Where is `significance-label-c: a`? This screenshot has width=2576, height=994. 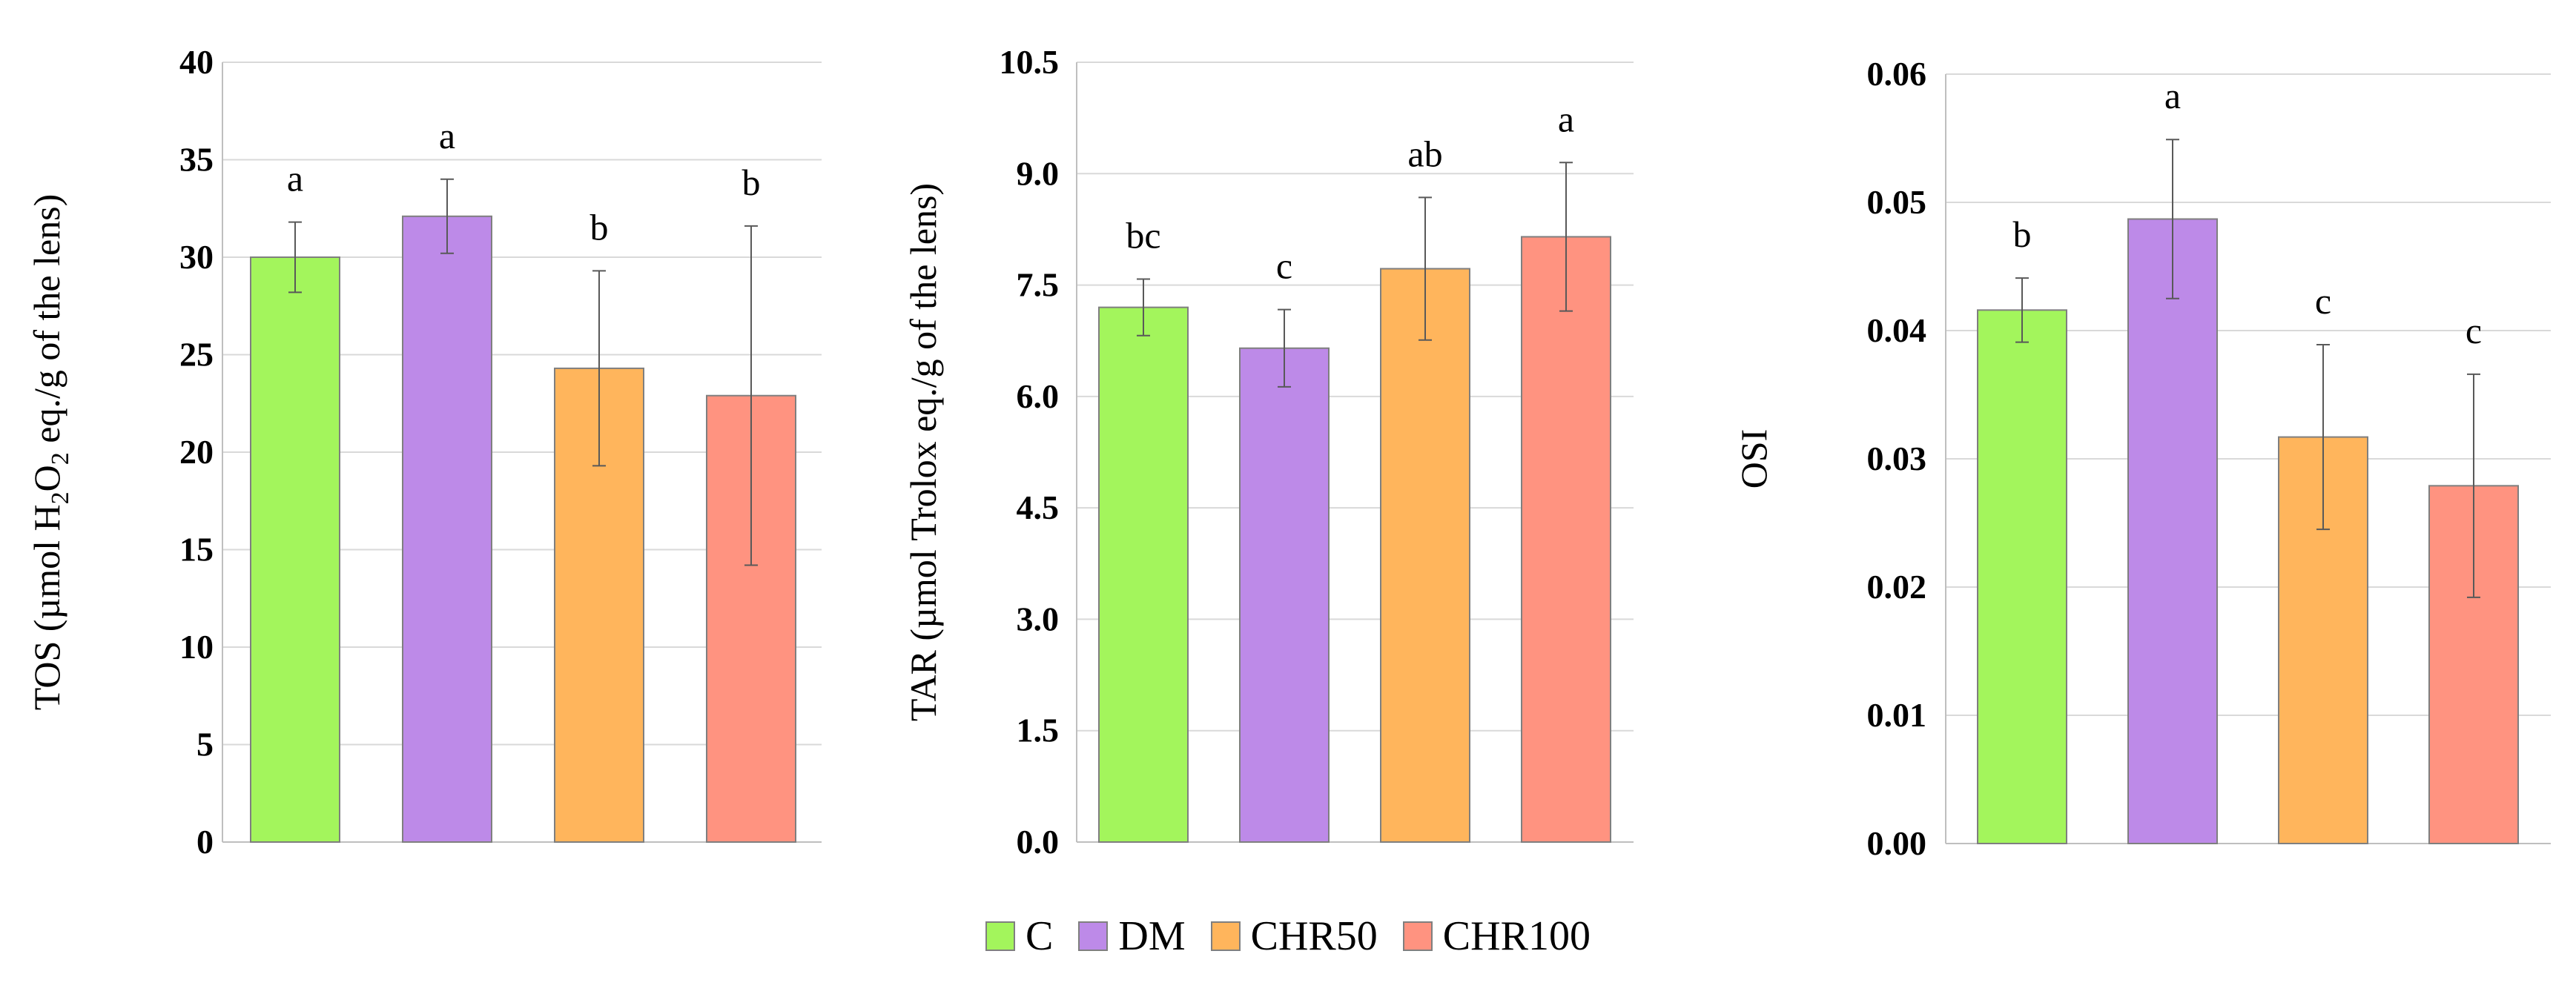
significance-label-c: a is located at coordinates (295, 179).